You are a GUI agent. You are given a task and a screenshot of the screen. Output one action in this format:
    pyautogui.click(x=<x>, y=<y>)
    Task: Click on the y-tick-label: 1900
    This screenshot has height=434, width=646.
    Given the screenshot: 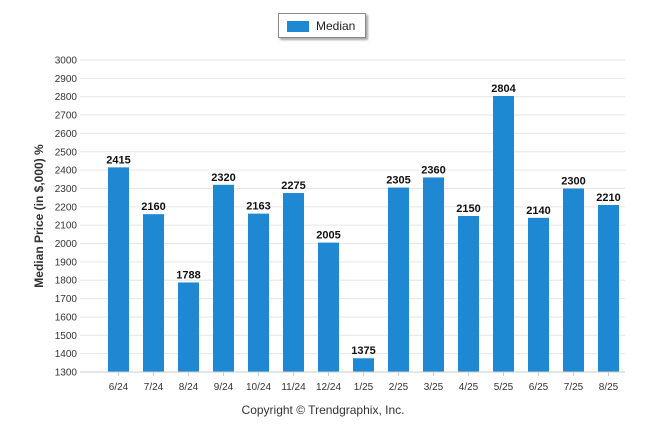 What is the action you would take?
    pyautogui.click(x=66, y=262)
    